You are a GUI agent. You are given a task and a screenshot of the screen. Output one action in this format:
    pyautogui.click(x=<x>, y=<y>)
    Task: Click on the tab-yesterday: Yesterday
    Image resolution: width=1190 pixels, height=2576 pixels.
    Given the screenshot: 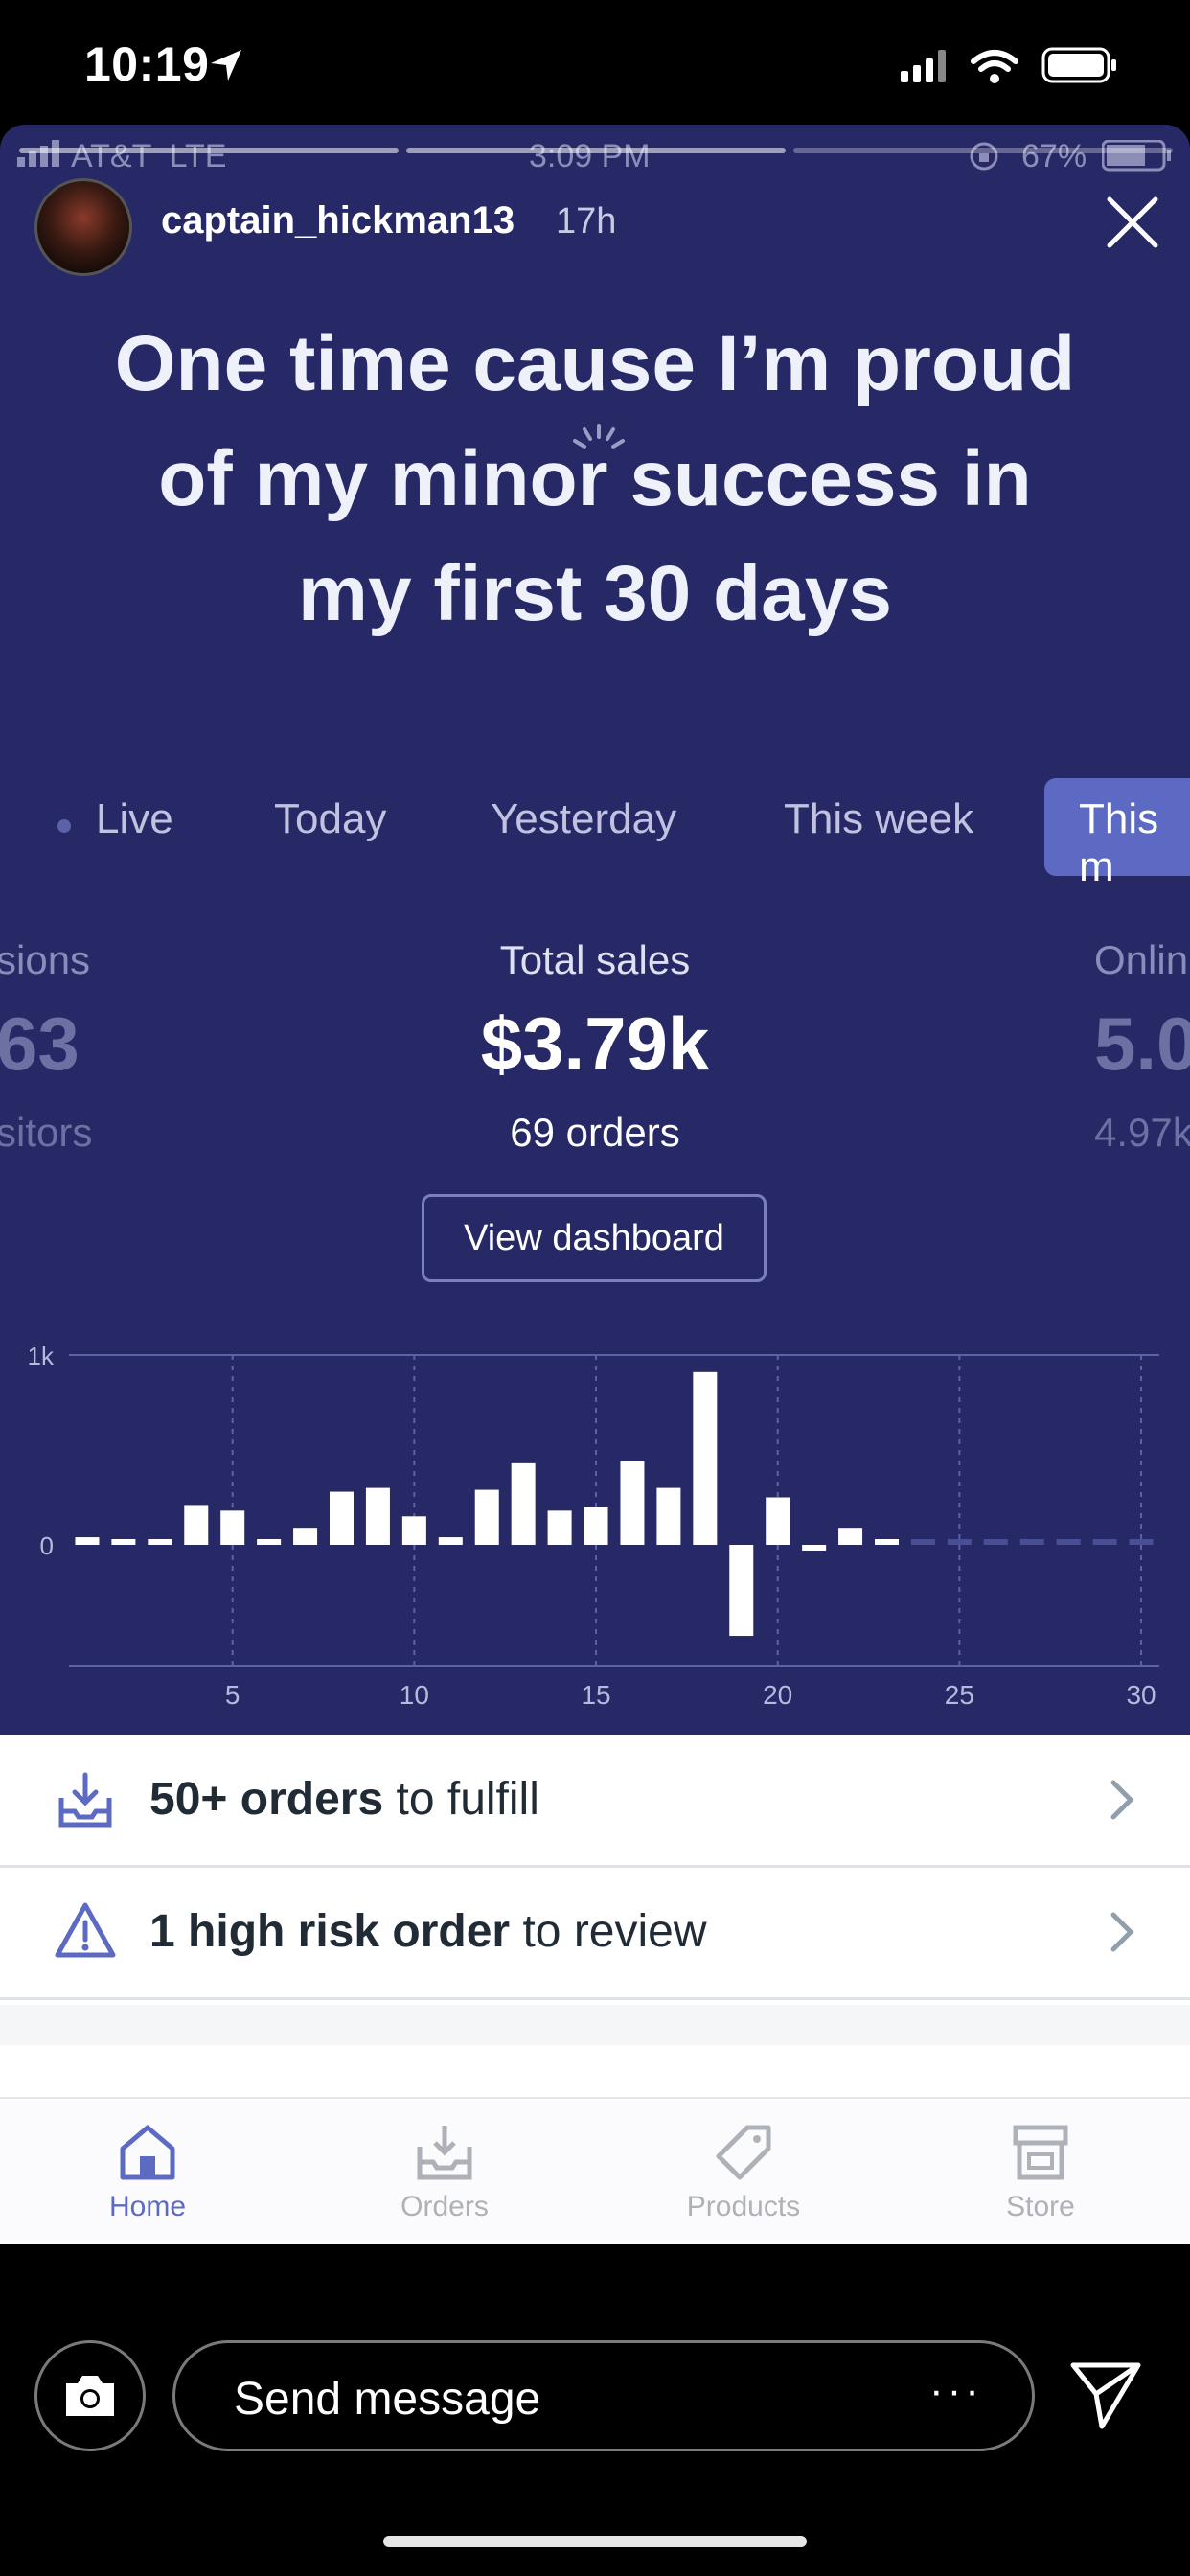 What is the action you would take?
    pyautogui.click(x=584, y=818)
    